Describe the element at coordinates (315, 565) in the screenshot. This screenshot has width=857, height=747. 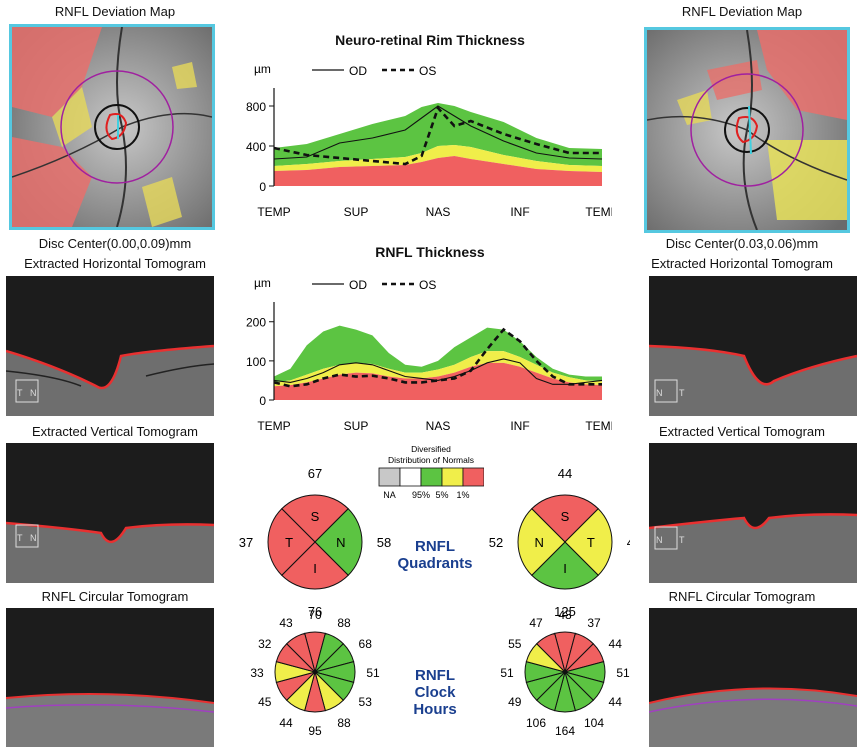
I see `quadrant-sector-i` at that location.